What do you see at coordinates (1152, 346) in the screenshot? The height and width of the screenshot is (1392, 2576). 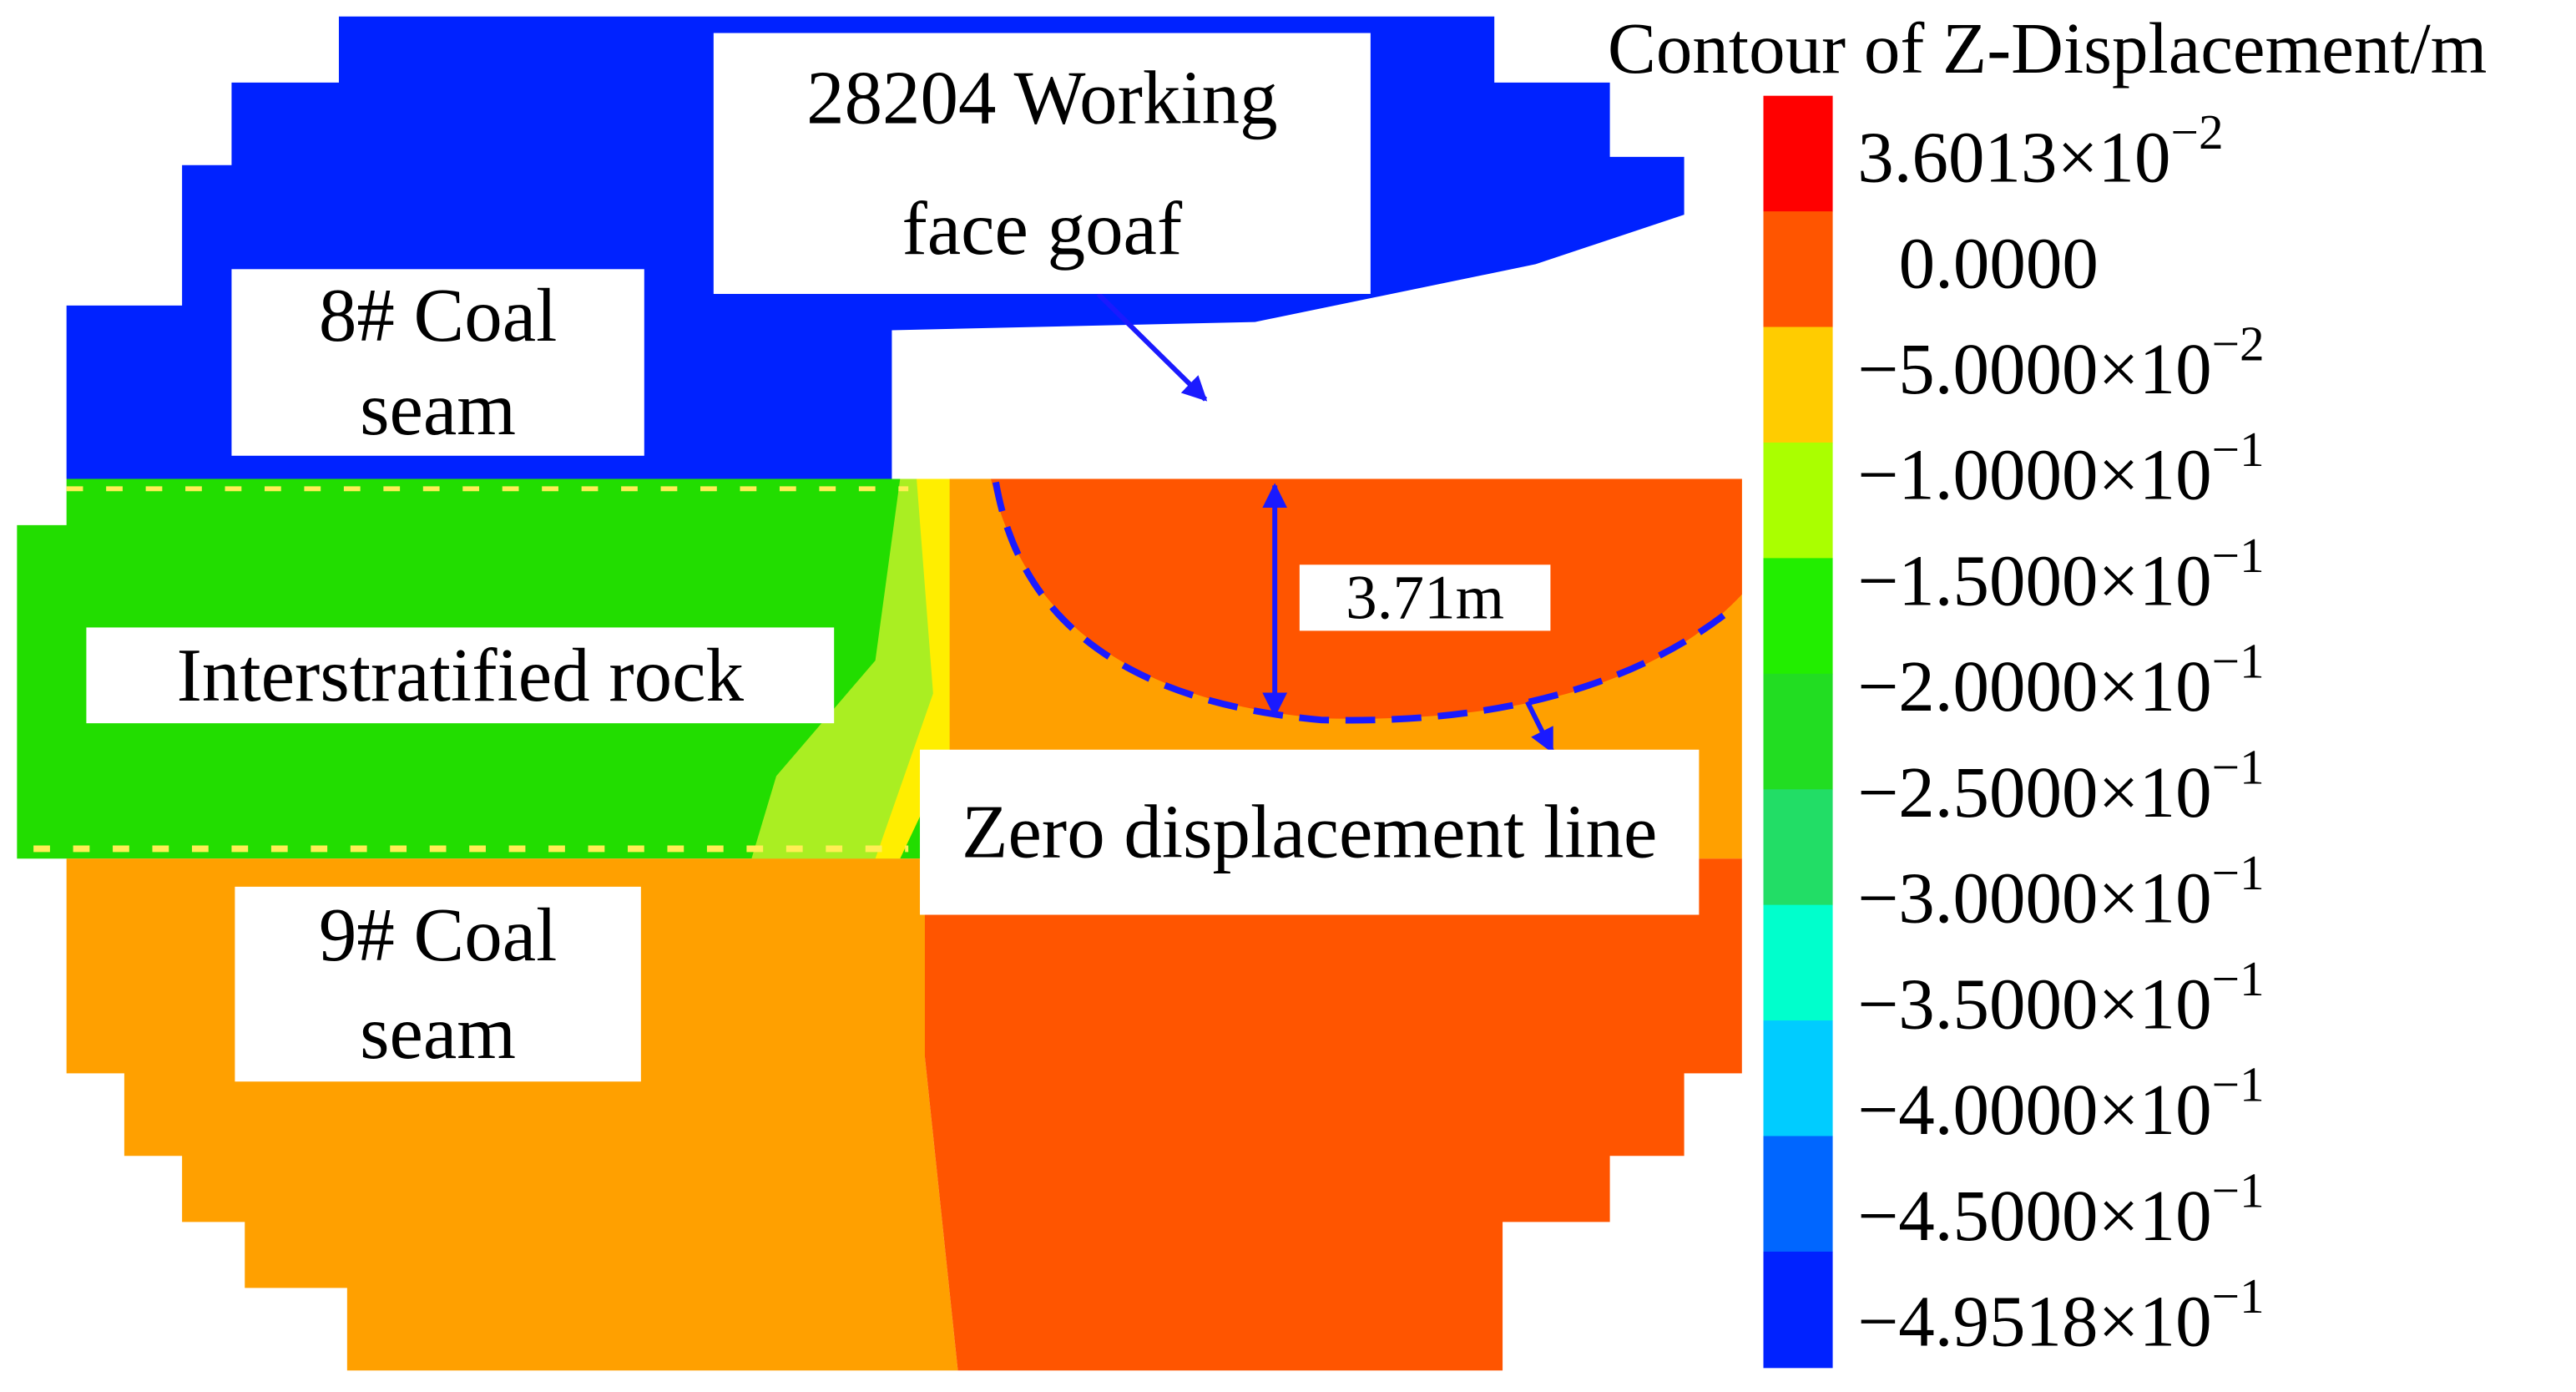 I see `goaf-arrow` at bounding box center [1152, 346].